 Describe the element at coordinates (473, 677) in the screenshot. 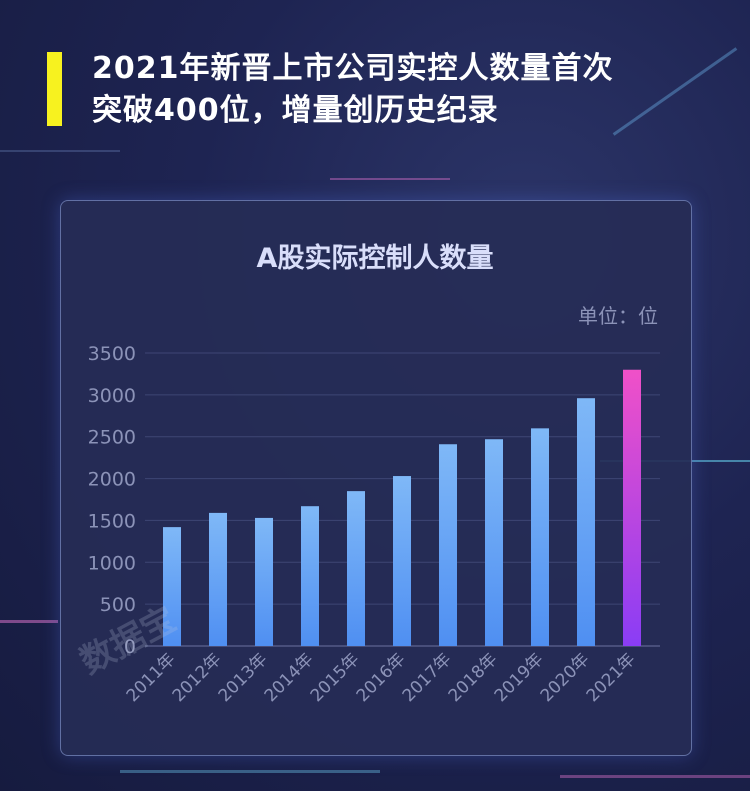

I see `x-tick-label: 2018年` at that location.